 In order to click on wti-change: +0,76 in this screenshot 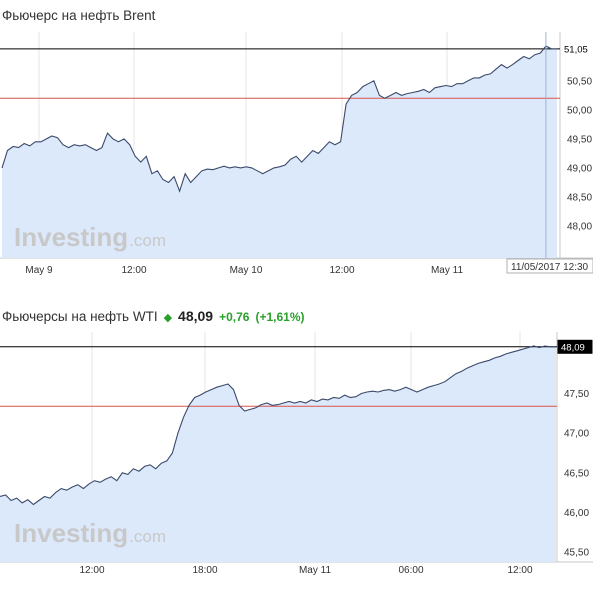, I will do `click(234, 317)`.